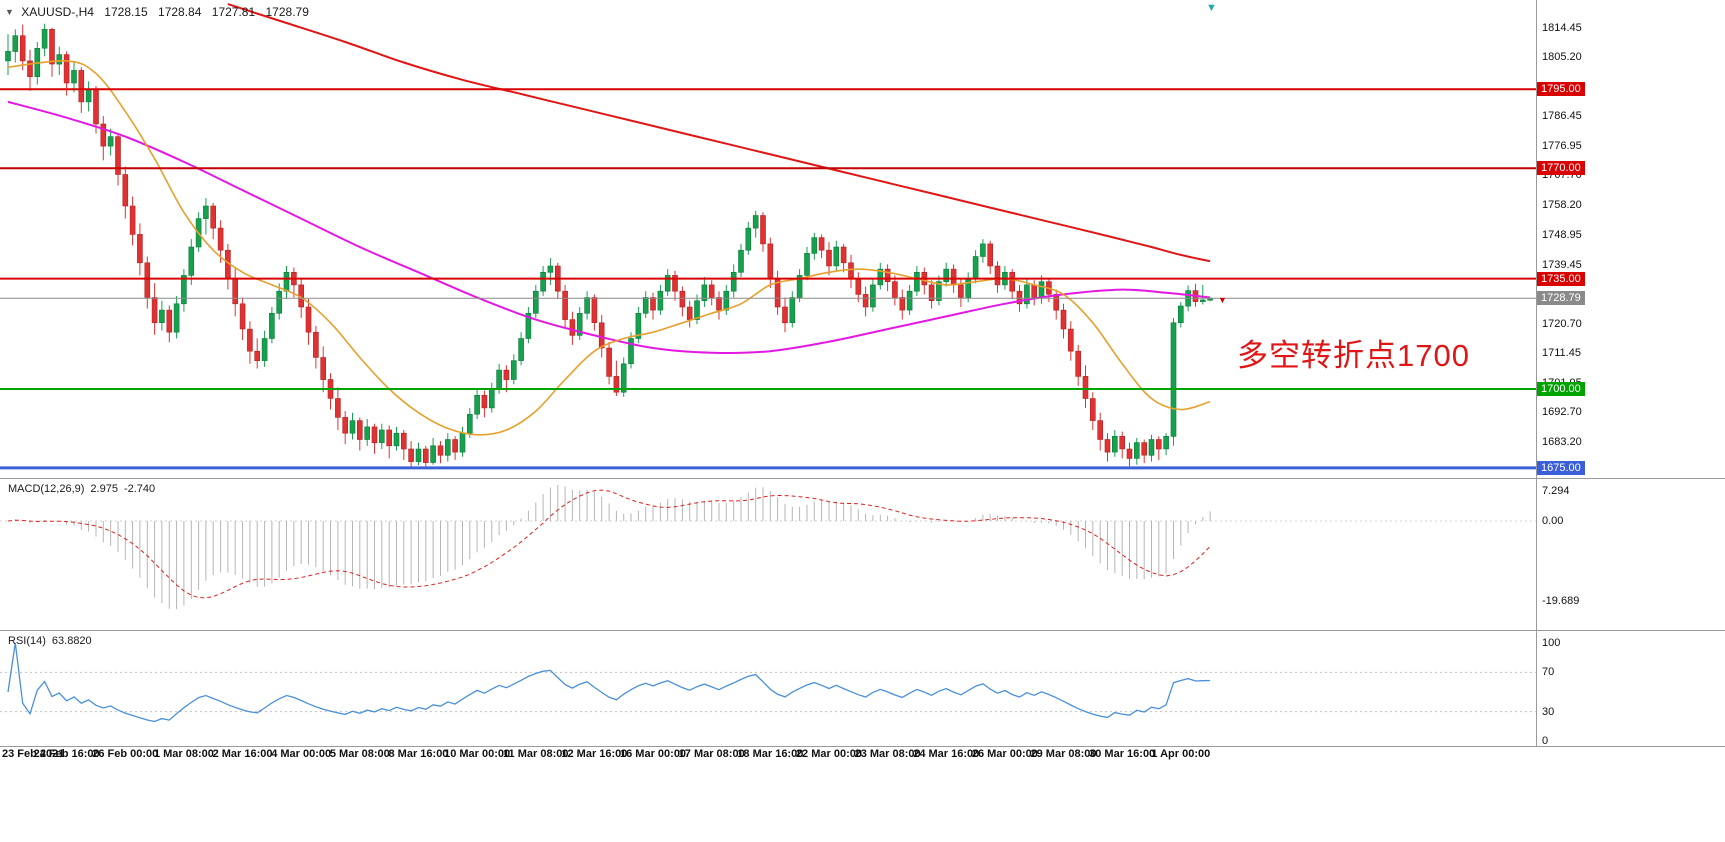 Image resolution: width=1725 pixels, height=842 pixels. I want to click on time-axis-label: 22 Mar 00:00, so click(828, 754).